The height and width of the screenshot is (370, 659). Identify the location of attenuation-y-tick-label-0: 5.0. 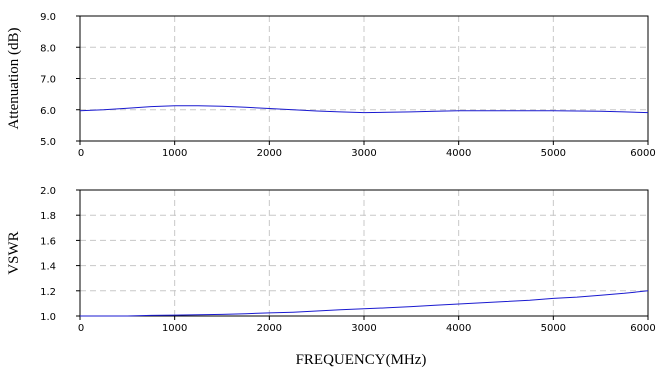
(48, 142).